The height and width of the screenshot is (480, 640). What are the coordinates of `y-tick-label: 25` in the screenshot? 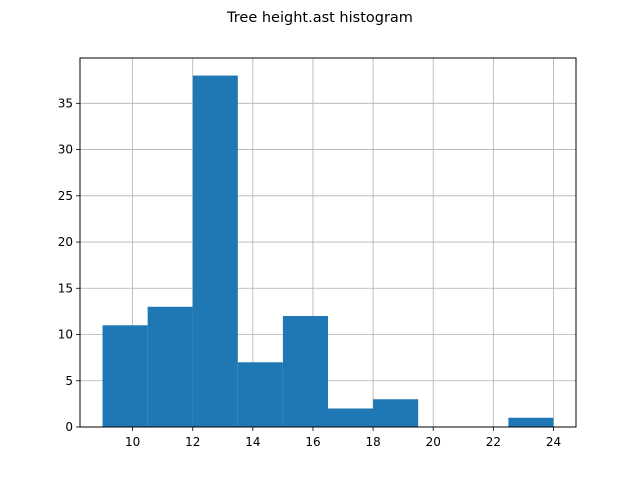 It's located at (65, 196).